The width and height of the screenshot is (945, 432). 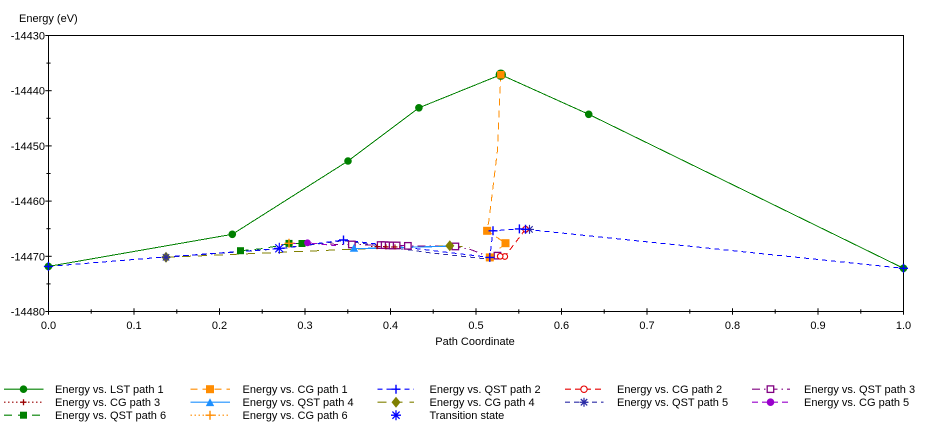 What do you see at coordinates (107, 403) in the screenshot?
I see `svg-text: Energy vs. CG path 3` at bounding box center [107, 403].